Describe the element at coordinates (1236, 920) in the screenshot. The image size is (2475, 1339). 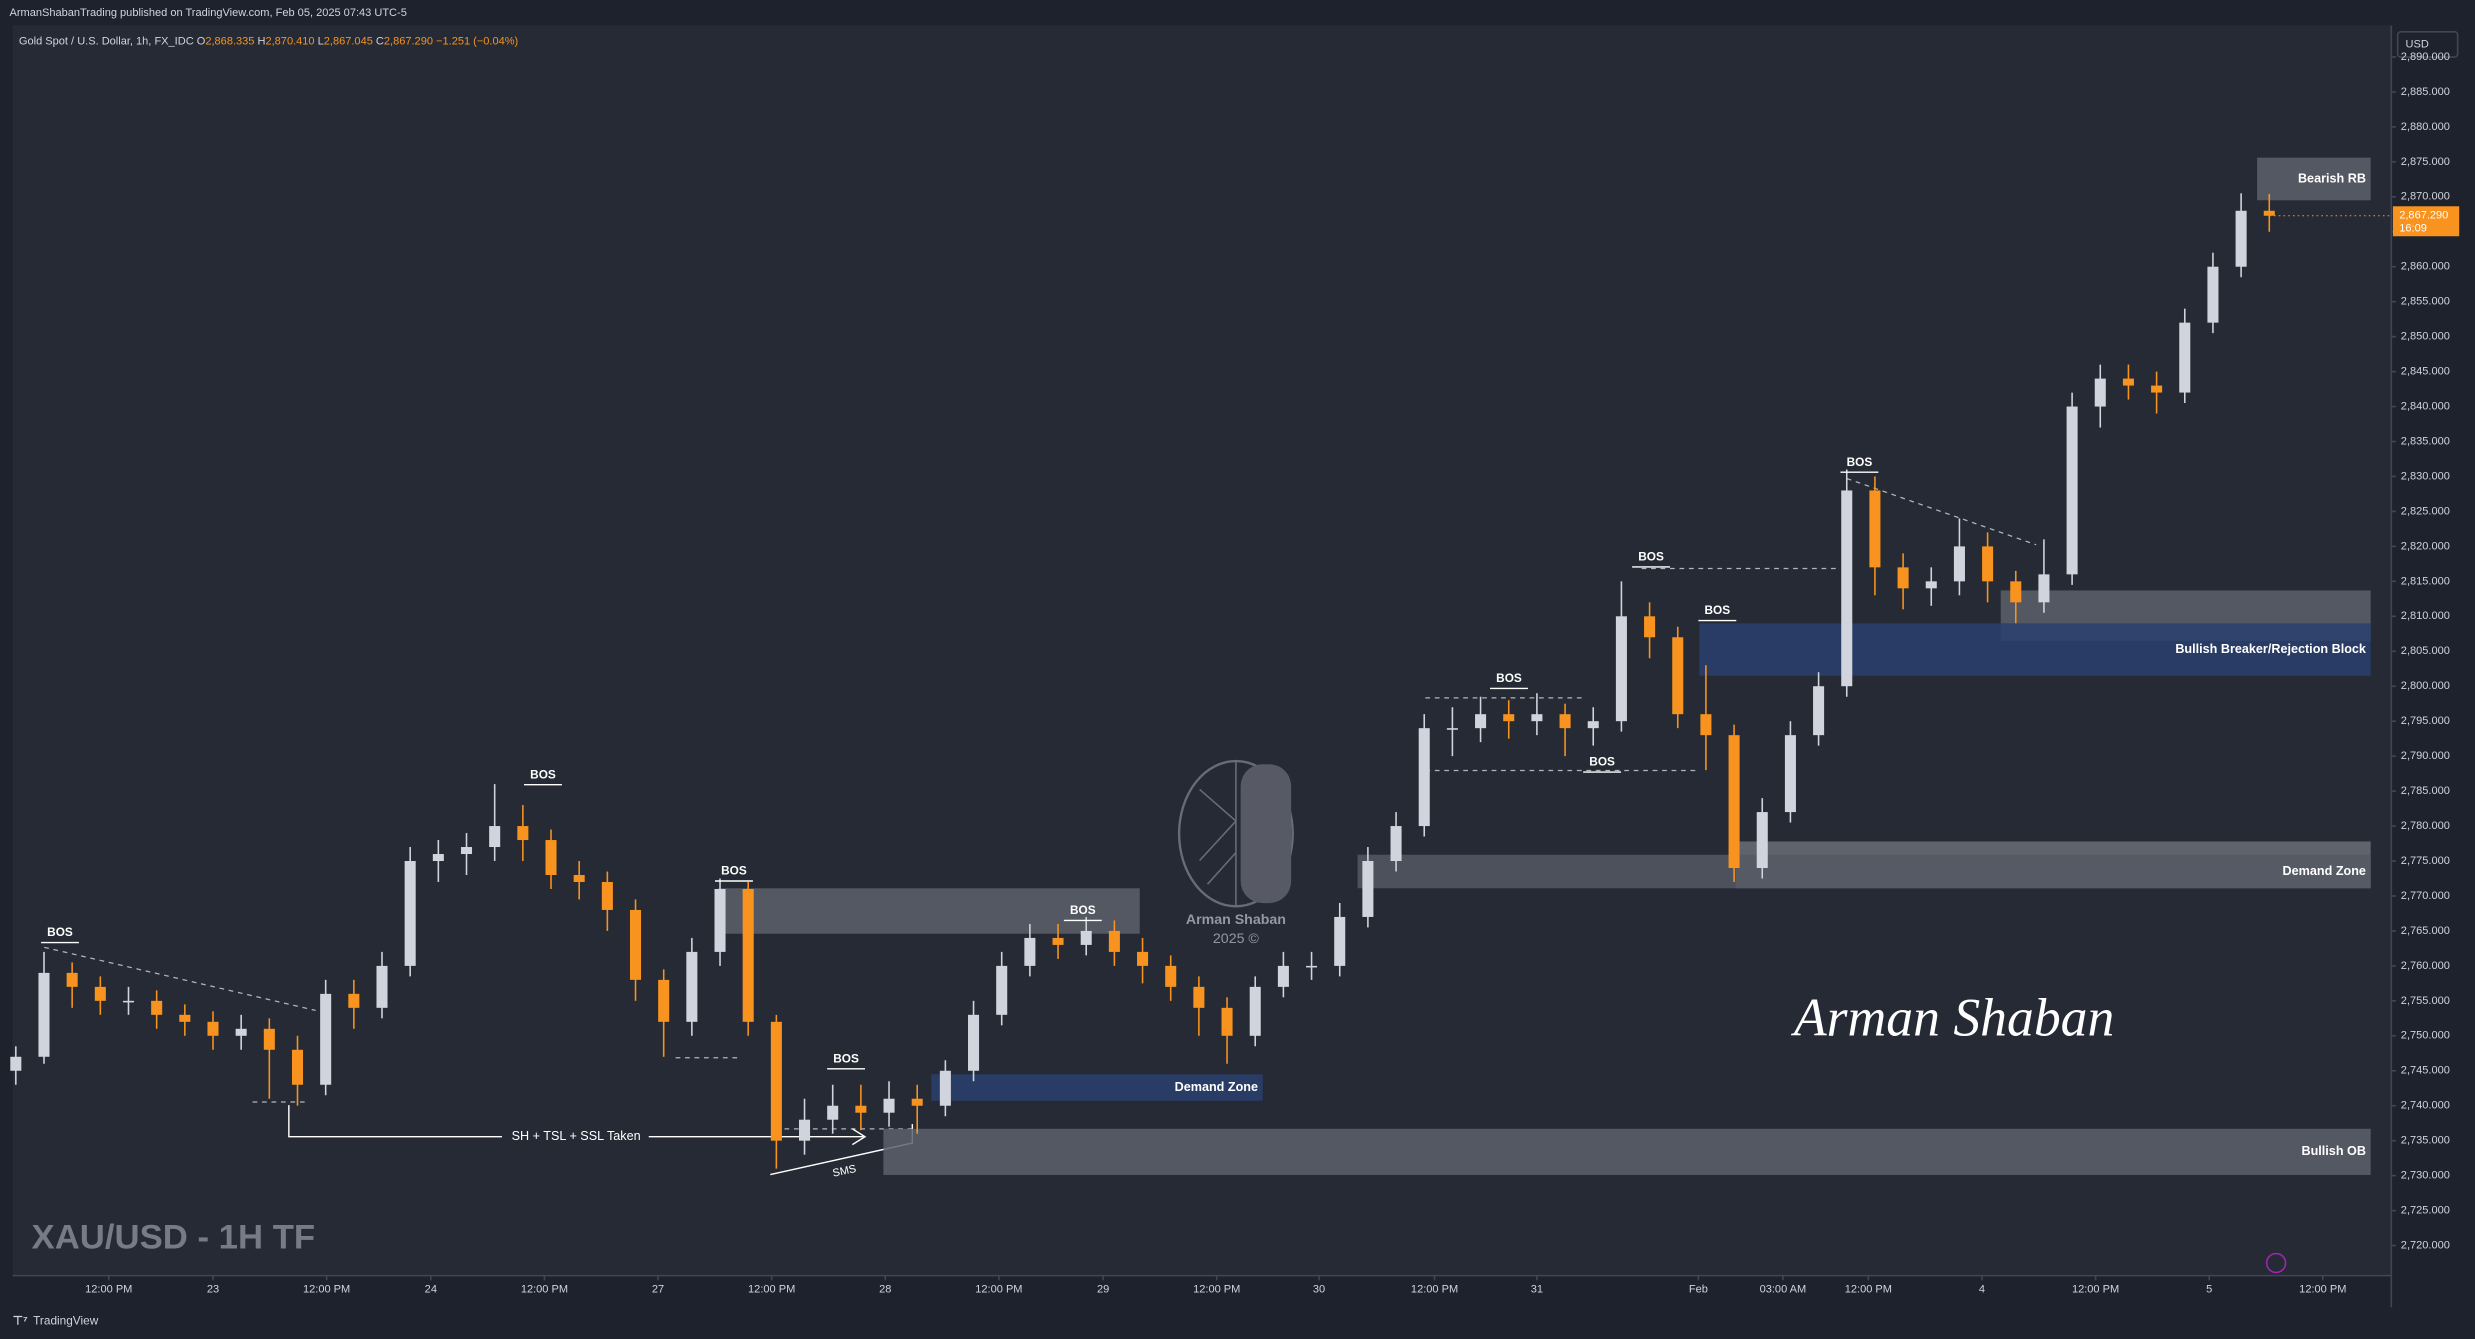
I see `watermark-name: Arman Shaban` at that location.